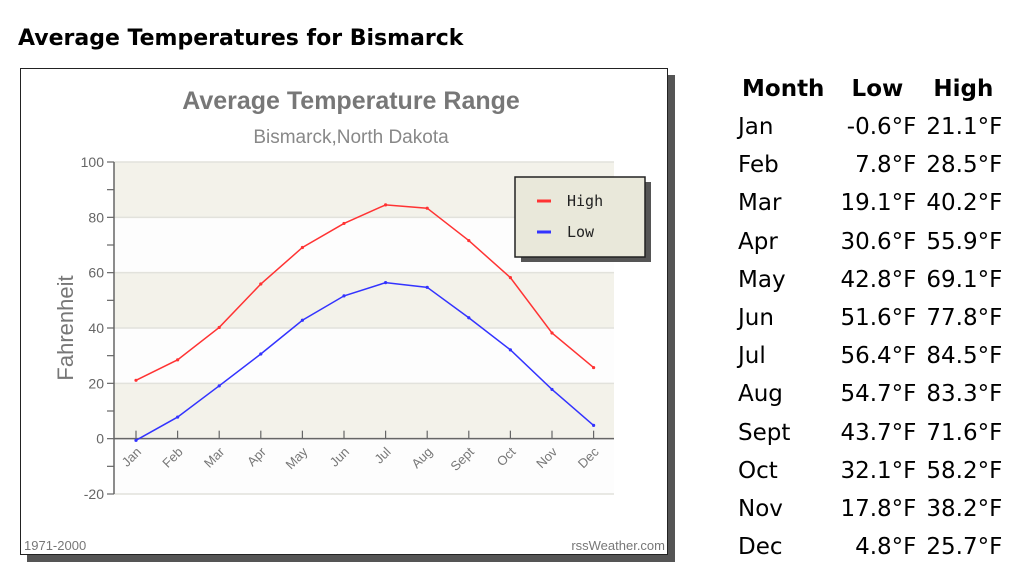 The height and width of the screenshot is (579, 1023). I want to click on table-row: May 42.8°F 69.1°F, so click(869, 280).